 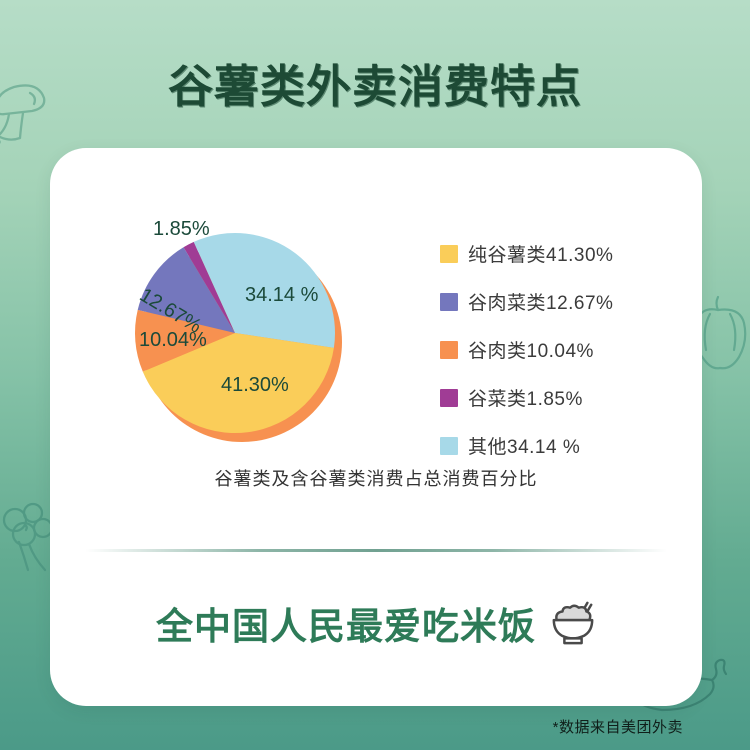 What do you see at coordinates (374, 86) in the screenshot?
I see `page-title: 谷薯类外卖消费特点` at bounding box center [374, 86].